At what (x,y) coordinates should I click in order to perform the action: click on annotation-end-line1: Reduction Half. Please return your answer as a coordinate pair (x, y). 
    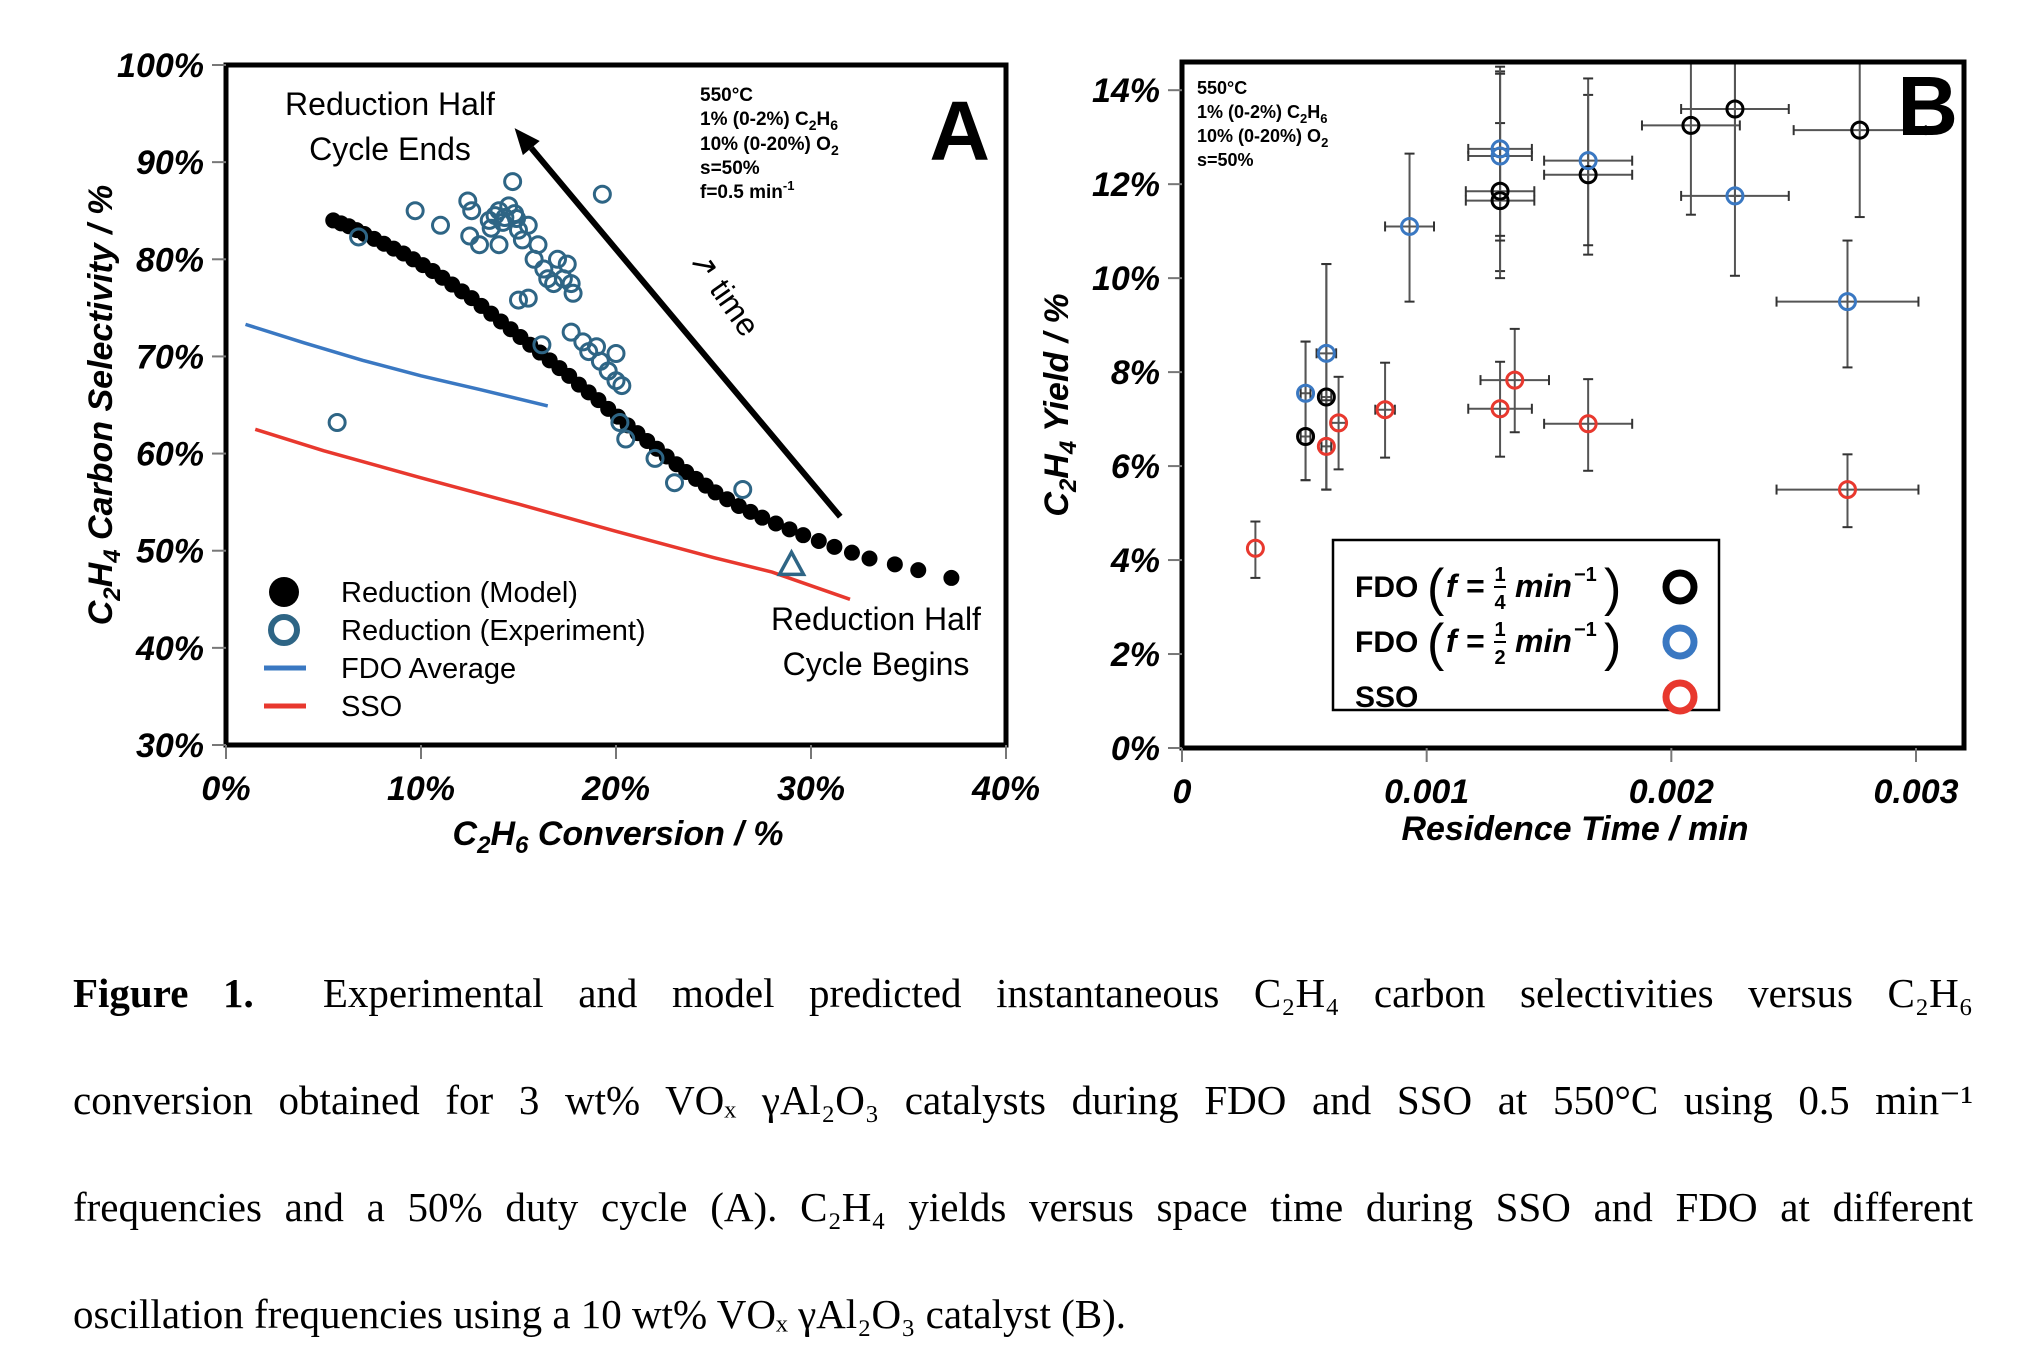
    Looking at the image, I should click on (390, 104).